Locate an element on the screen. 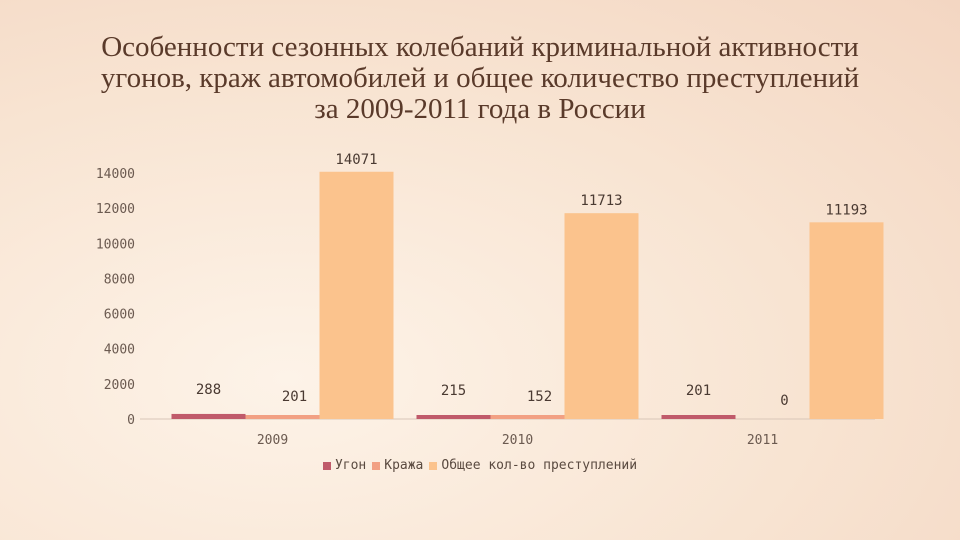 The height and width of the screenshot is (540, 960). legend-label: Кража is located at coordinates (404, 465).